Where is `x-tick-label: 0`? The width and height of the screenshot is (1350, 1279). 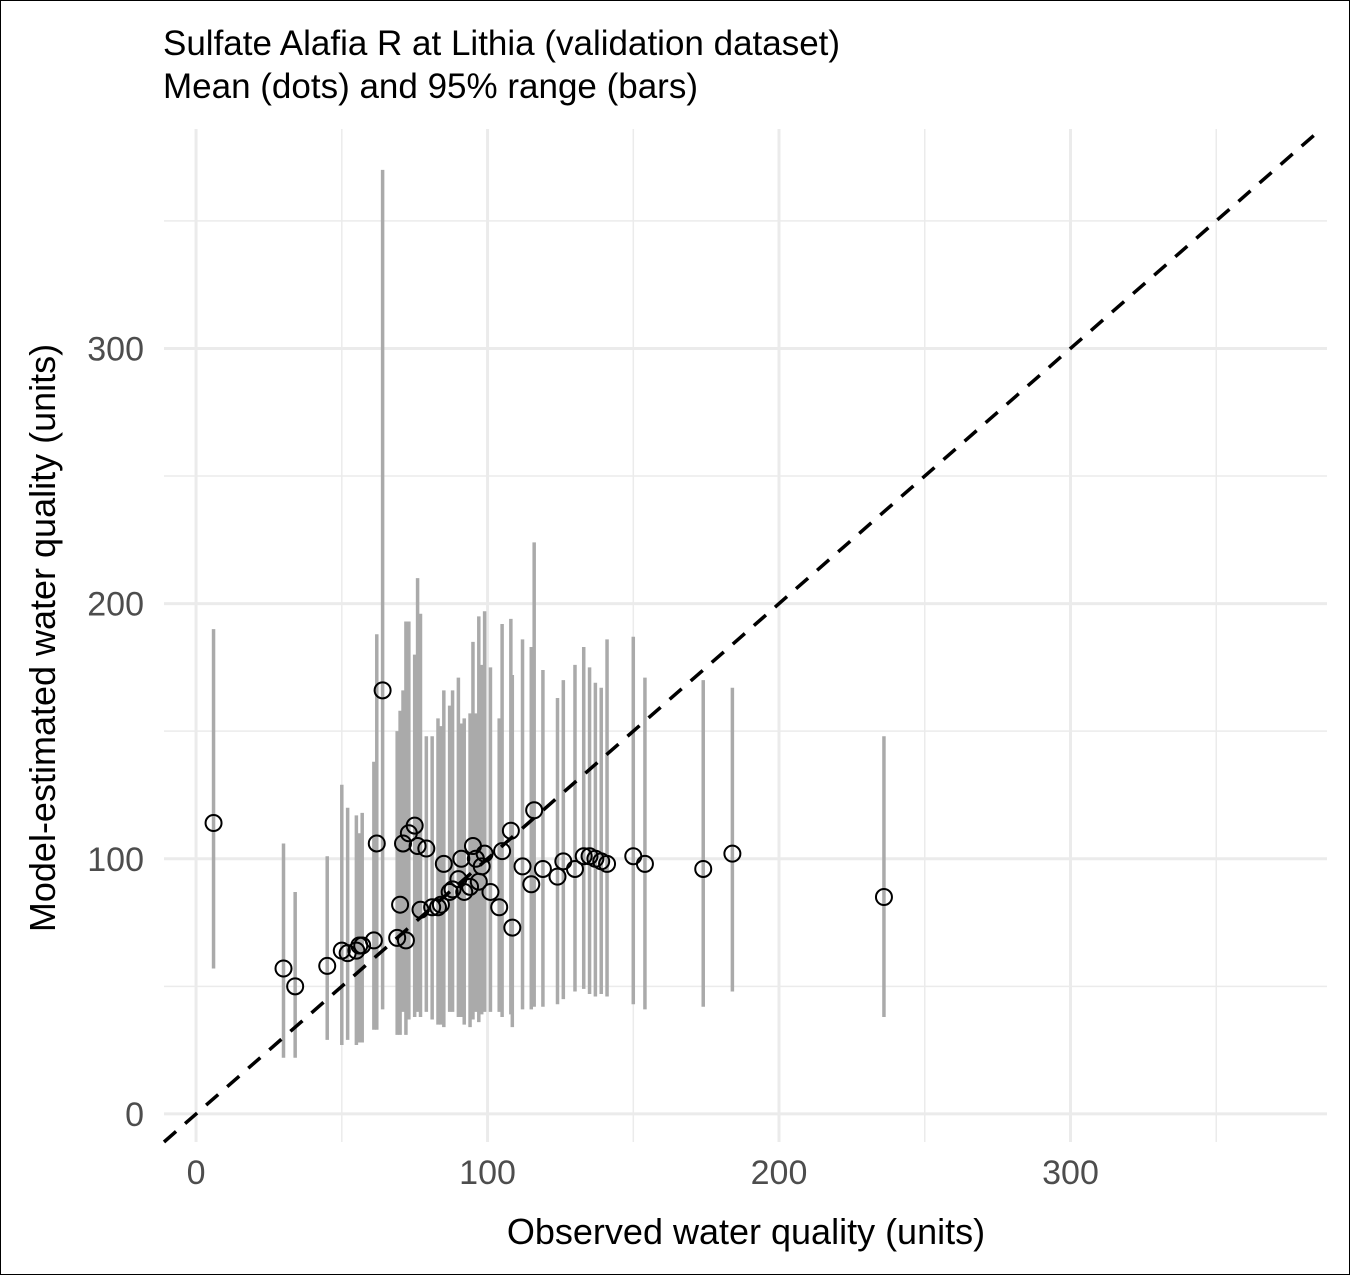
x-tick-label: 0 is located at coordinates (196, 1173).